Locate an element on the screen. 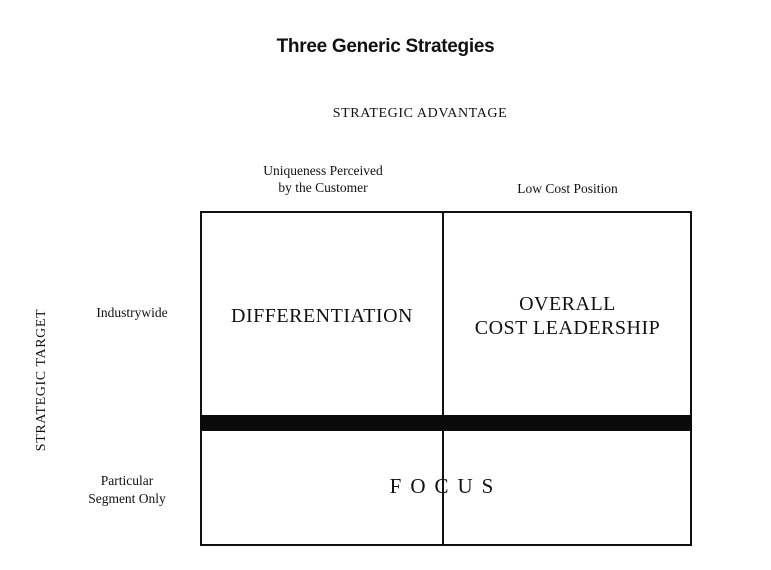 The height and width of the screenshot is (570, 771). diagram-title: Three Generic Strategies is located at coordinates (385, 46).